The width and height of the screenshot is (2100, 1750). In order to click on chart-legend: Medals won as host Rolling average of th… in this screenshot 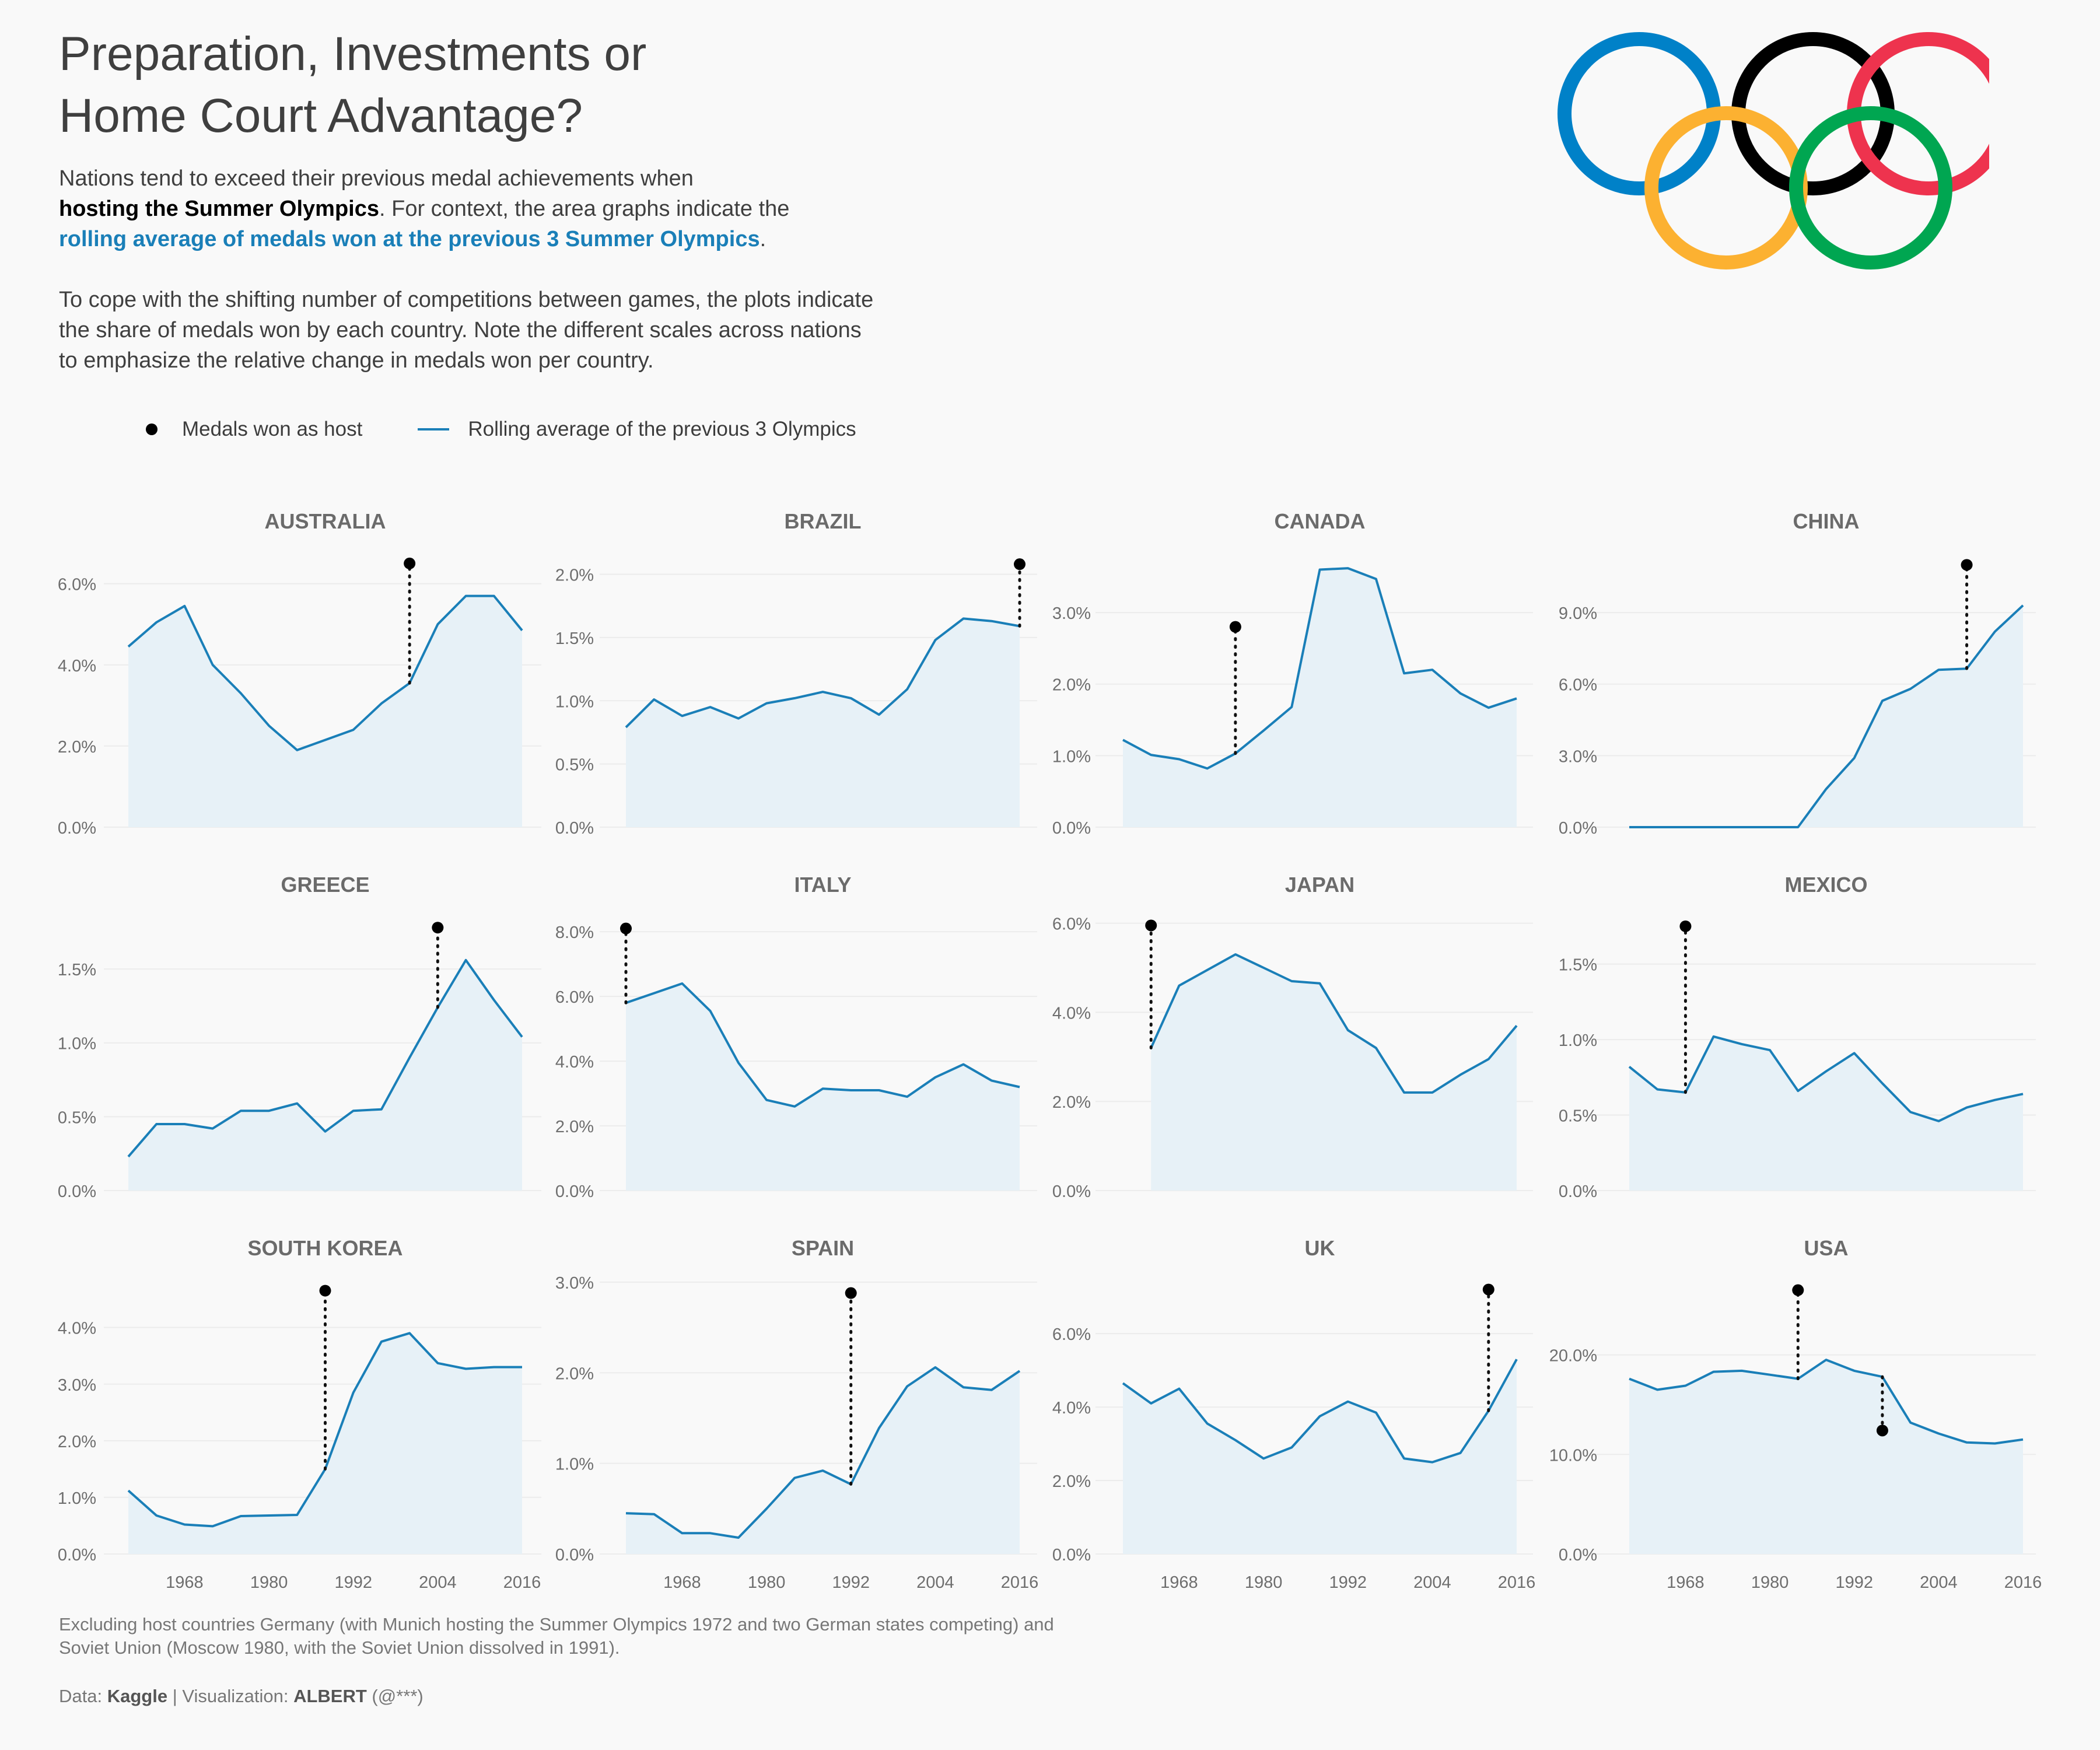, I will do `click(529, 429)`.